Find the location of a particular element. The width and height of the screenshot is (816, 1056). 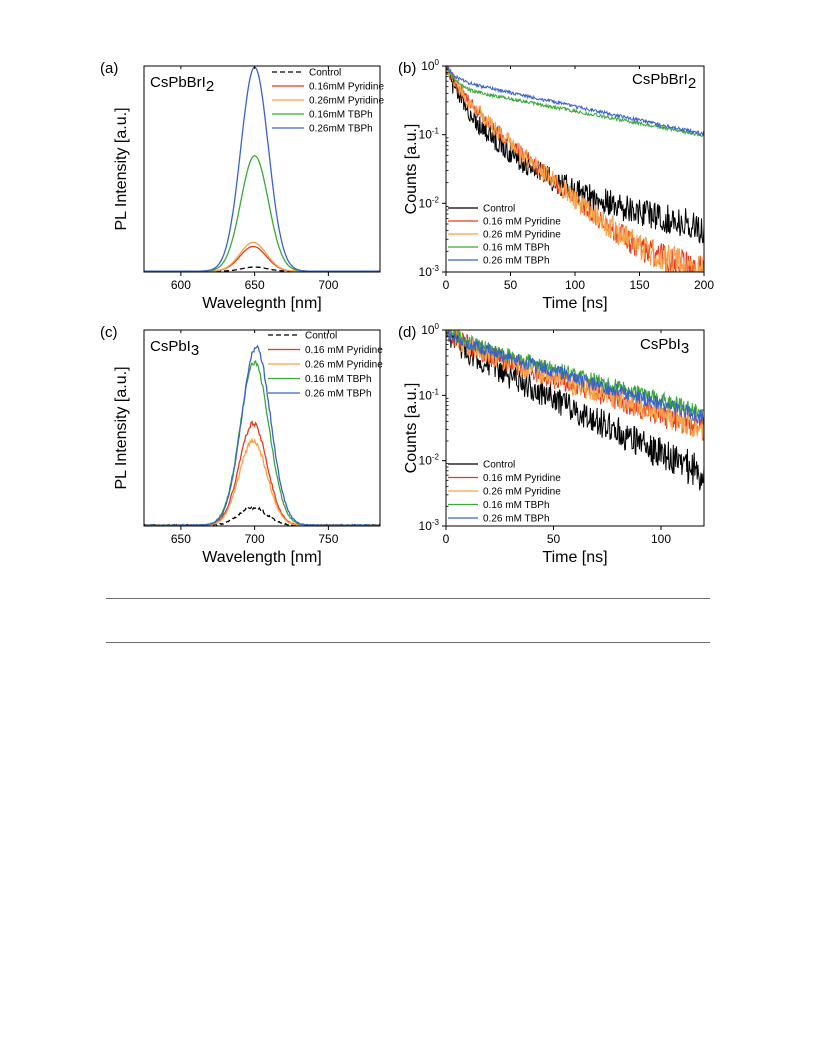

panel-label: (b) is located at coordinates (407, 68).